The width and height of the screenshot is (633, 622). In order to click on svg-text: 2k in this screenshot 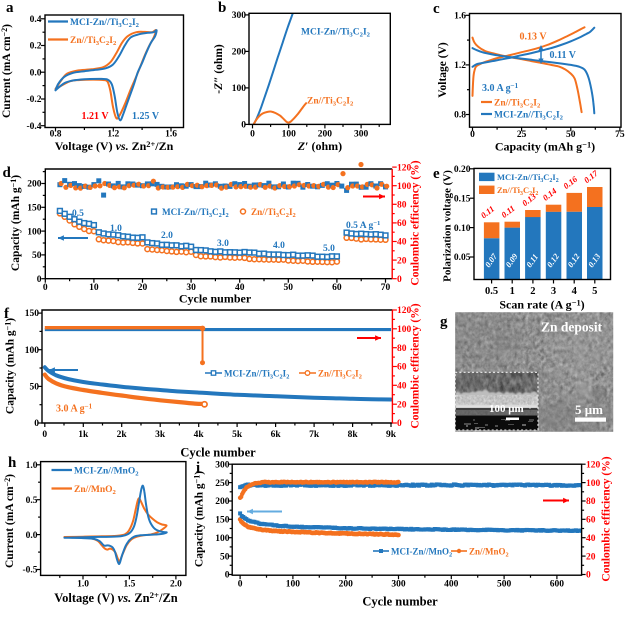, I will do `click(122, 435)`.